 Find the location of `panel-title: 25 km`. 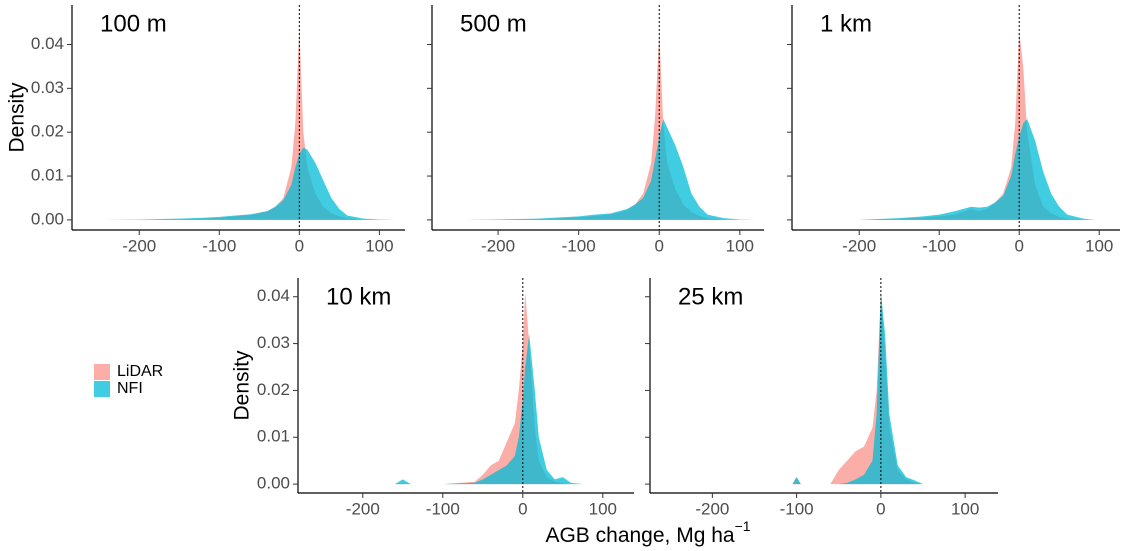

panel-title: 25 km is located at coordinates (710, 296).